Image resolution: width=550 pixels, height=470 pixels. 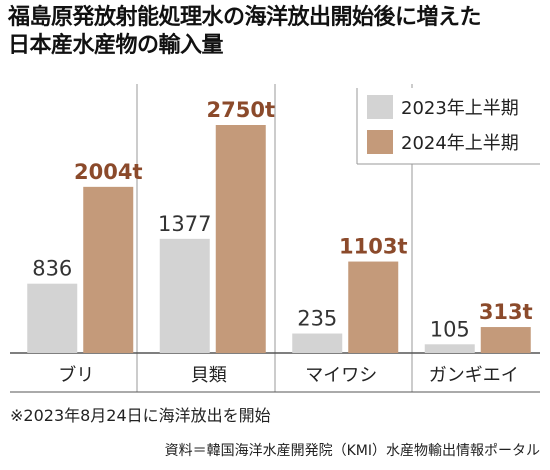 I want to click on category-label-4: ガンギエイ, so click(x=474, y=375).